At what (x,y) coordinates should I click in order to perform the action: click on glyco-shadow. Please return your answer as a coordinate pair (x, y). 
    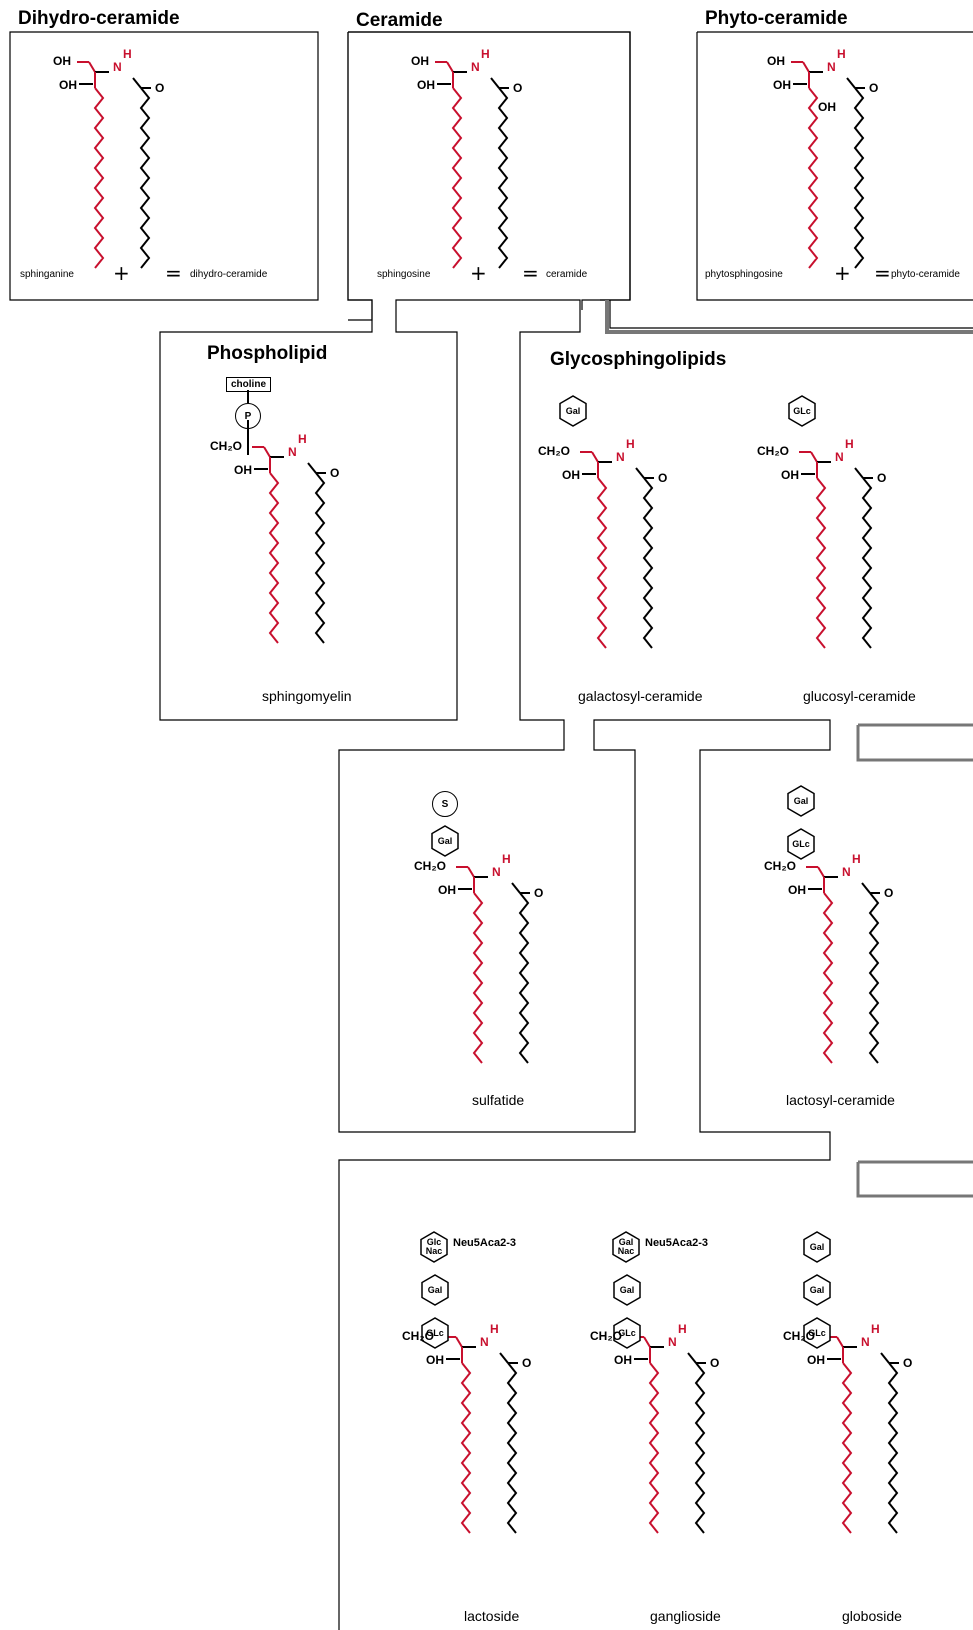
    Looking at the image, I should click on (914, 742).